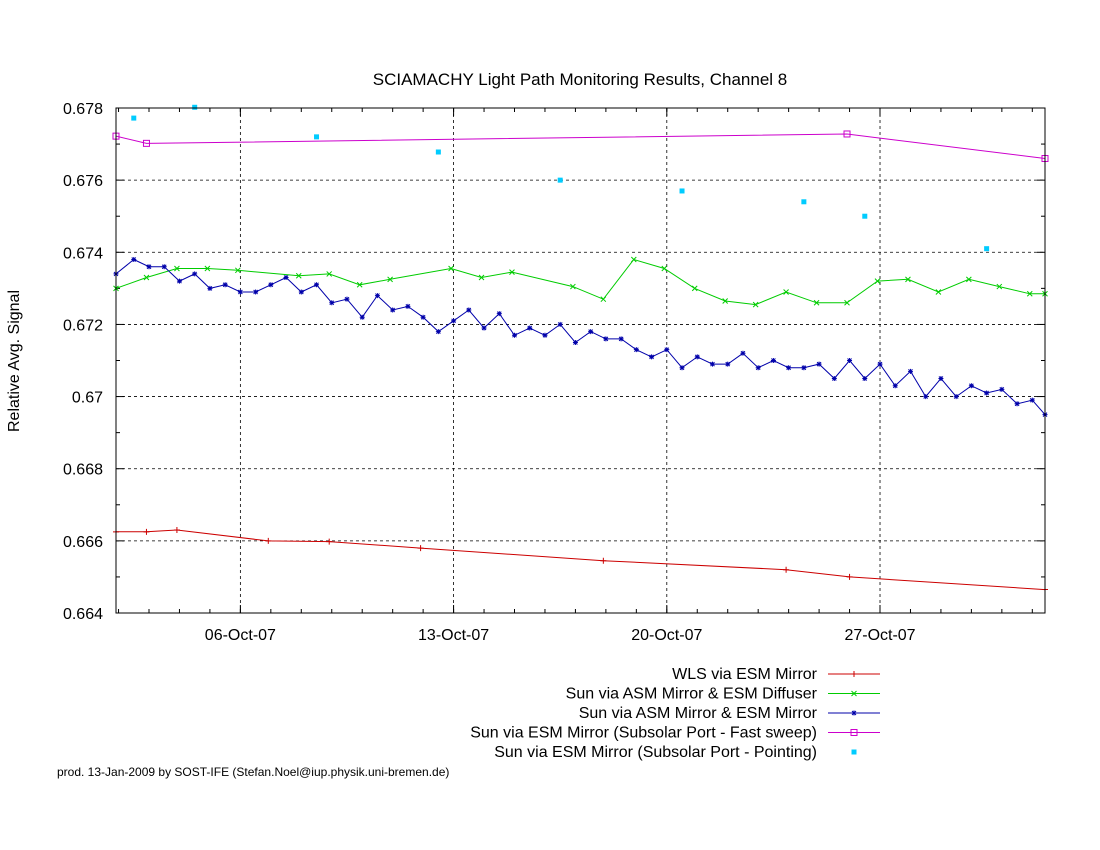  Describe the element at coordinates (83, 614) in the screenshot. I see `y-tick-label: 0.664` at that location.